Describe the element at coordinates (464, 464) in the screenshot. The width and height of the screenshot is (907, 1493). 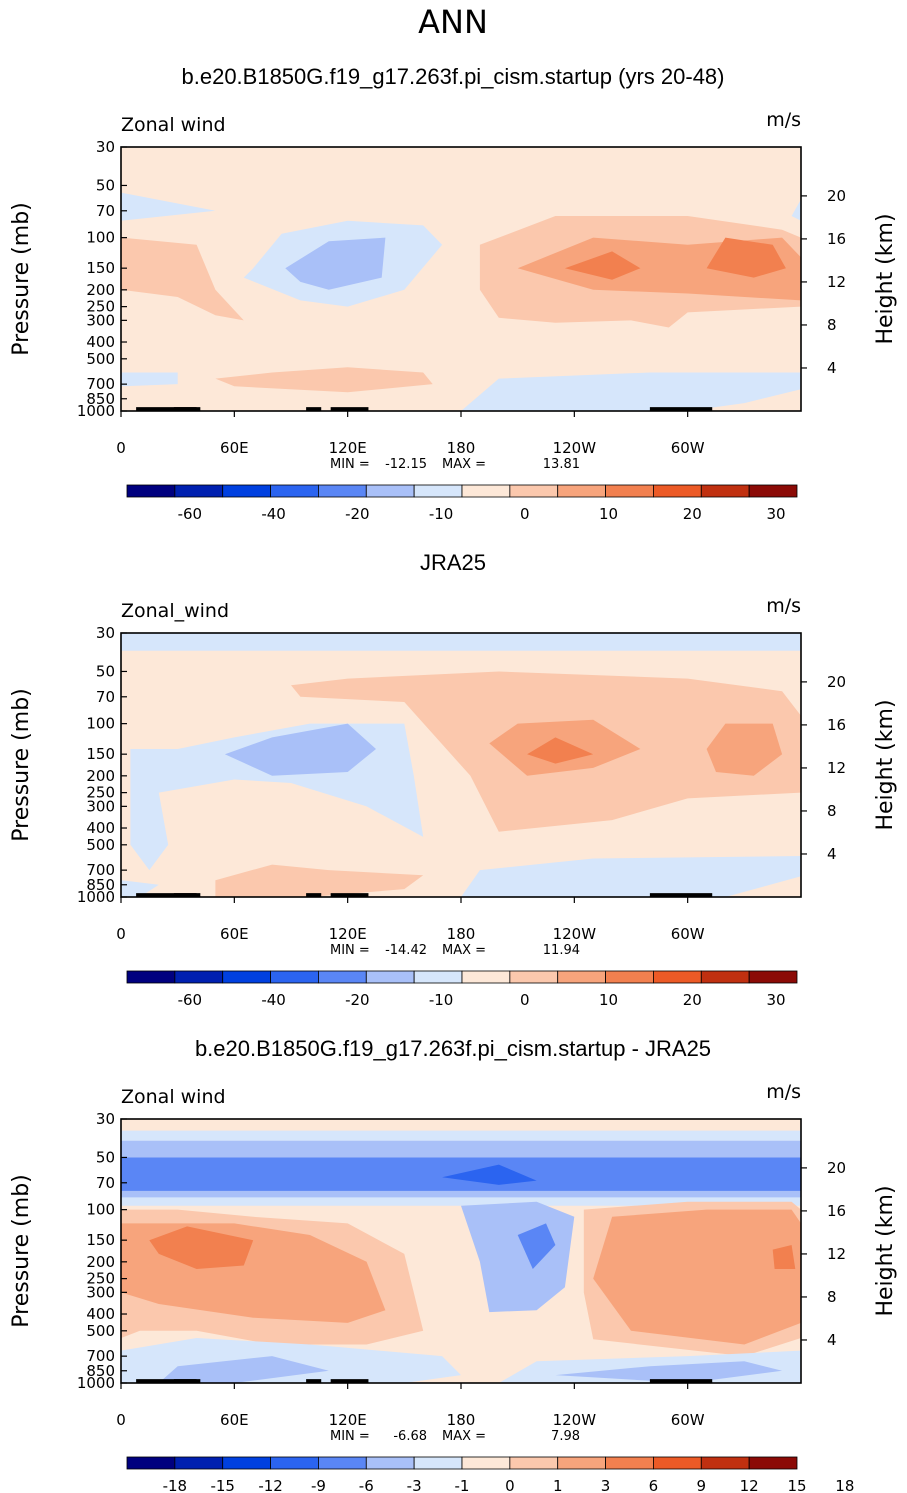
I see `max-label: MAX =` at that location.